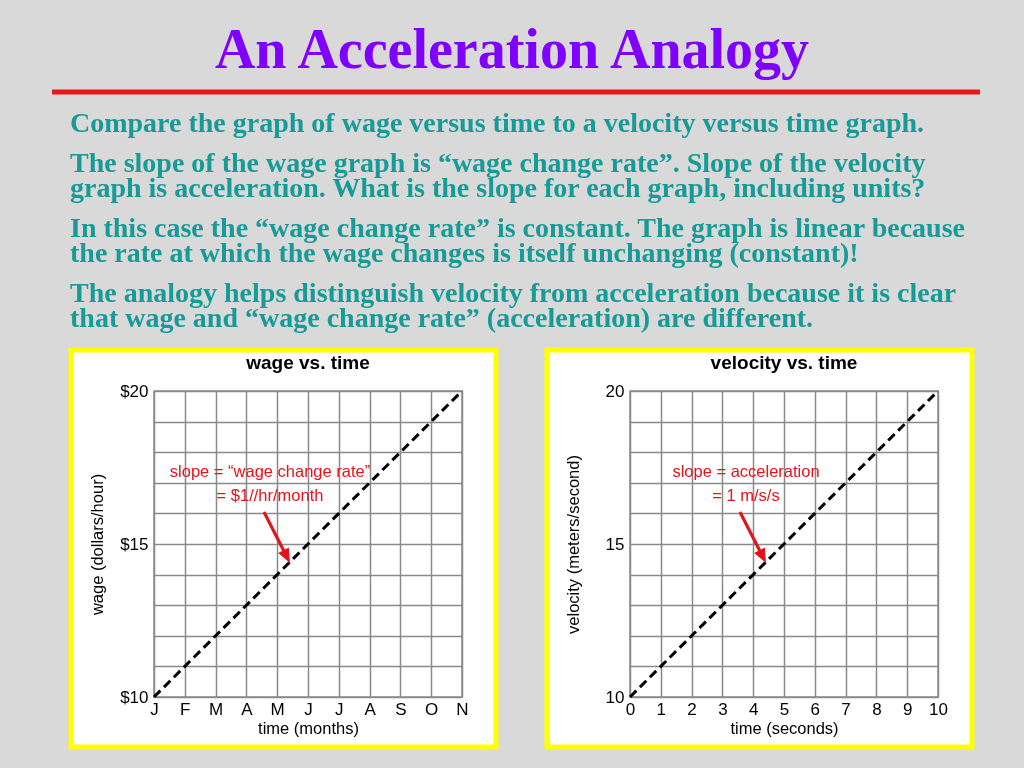  Describe the element at coordinates (462, 709) in the screenshot. I see `x-tick-label: N` at that location.